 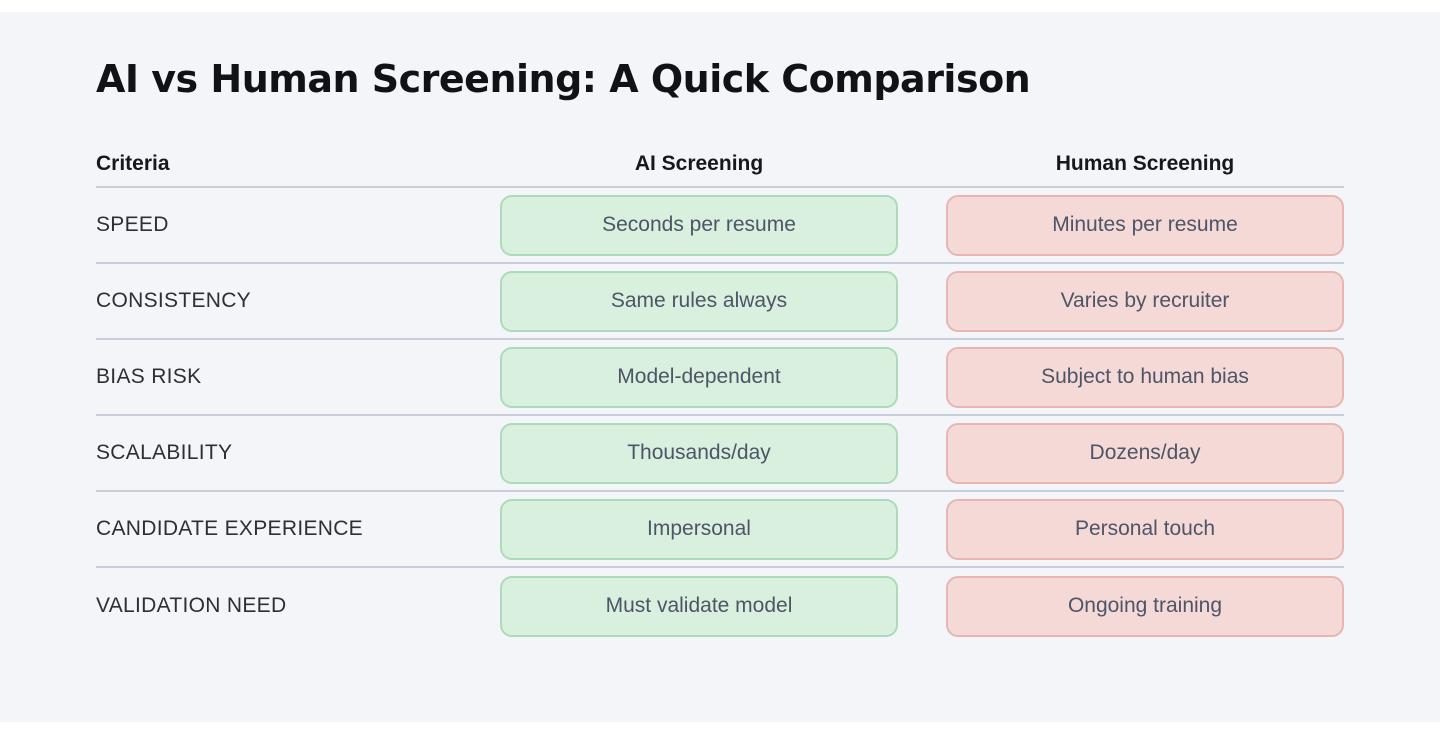 I want to click on table-row-scalability: SCALABILITY Thousands/day Dozens/day, so click(x=720, y=454).